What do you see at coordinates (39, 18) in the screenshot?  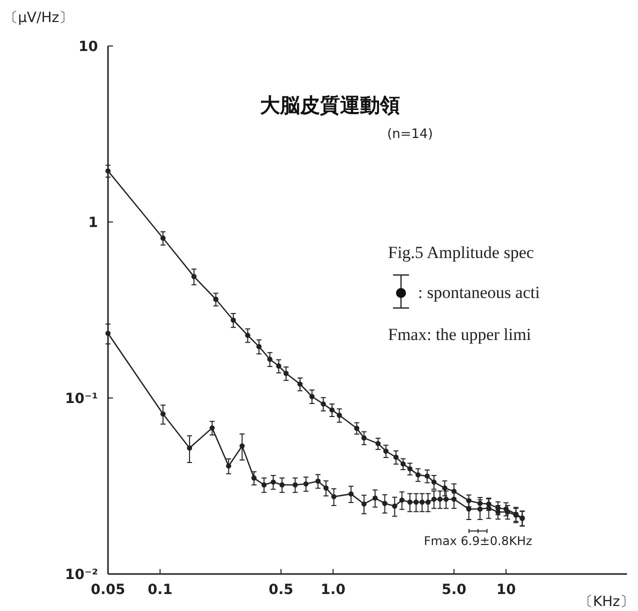 I see `y-axis-title: 〔μV/Hz〕` at bounding box center [39, 18].